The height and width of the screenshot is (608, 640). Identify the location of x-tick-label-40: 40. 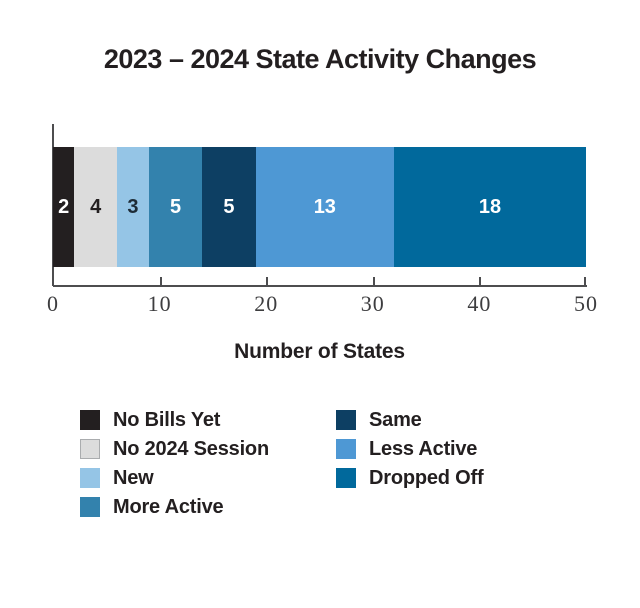
(479, 303).